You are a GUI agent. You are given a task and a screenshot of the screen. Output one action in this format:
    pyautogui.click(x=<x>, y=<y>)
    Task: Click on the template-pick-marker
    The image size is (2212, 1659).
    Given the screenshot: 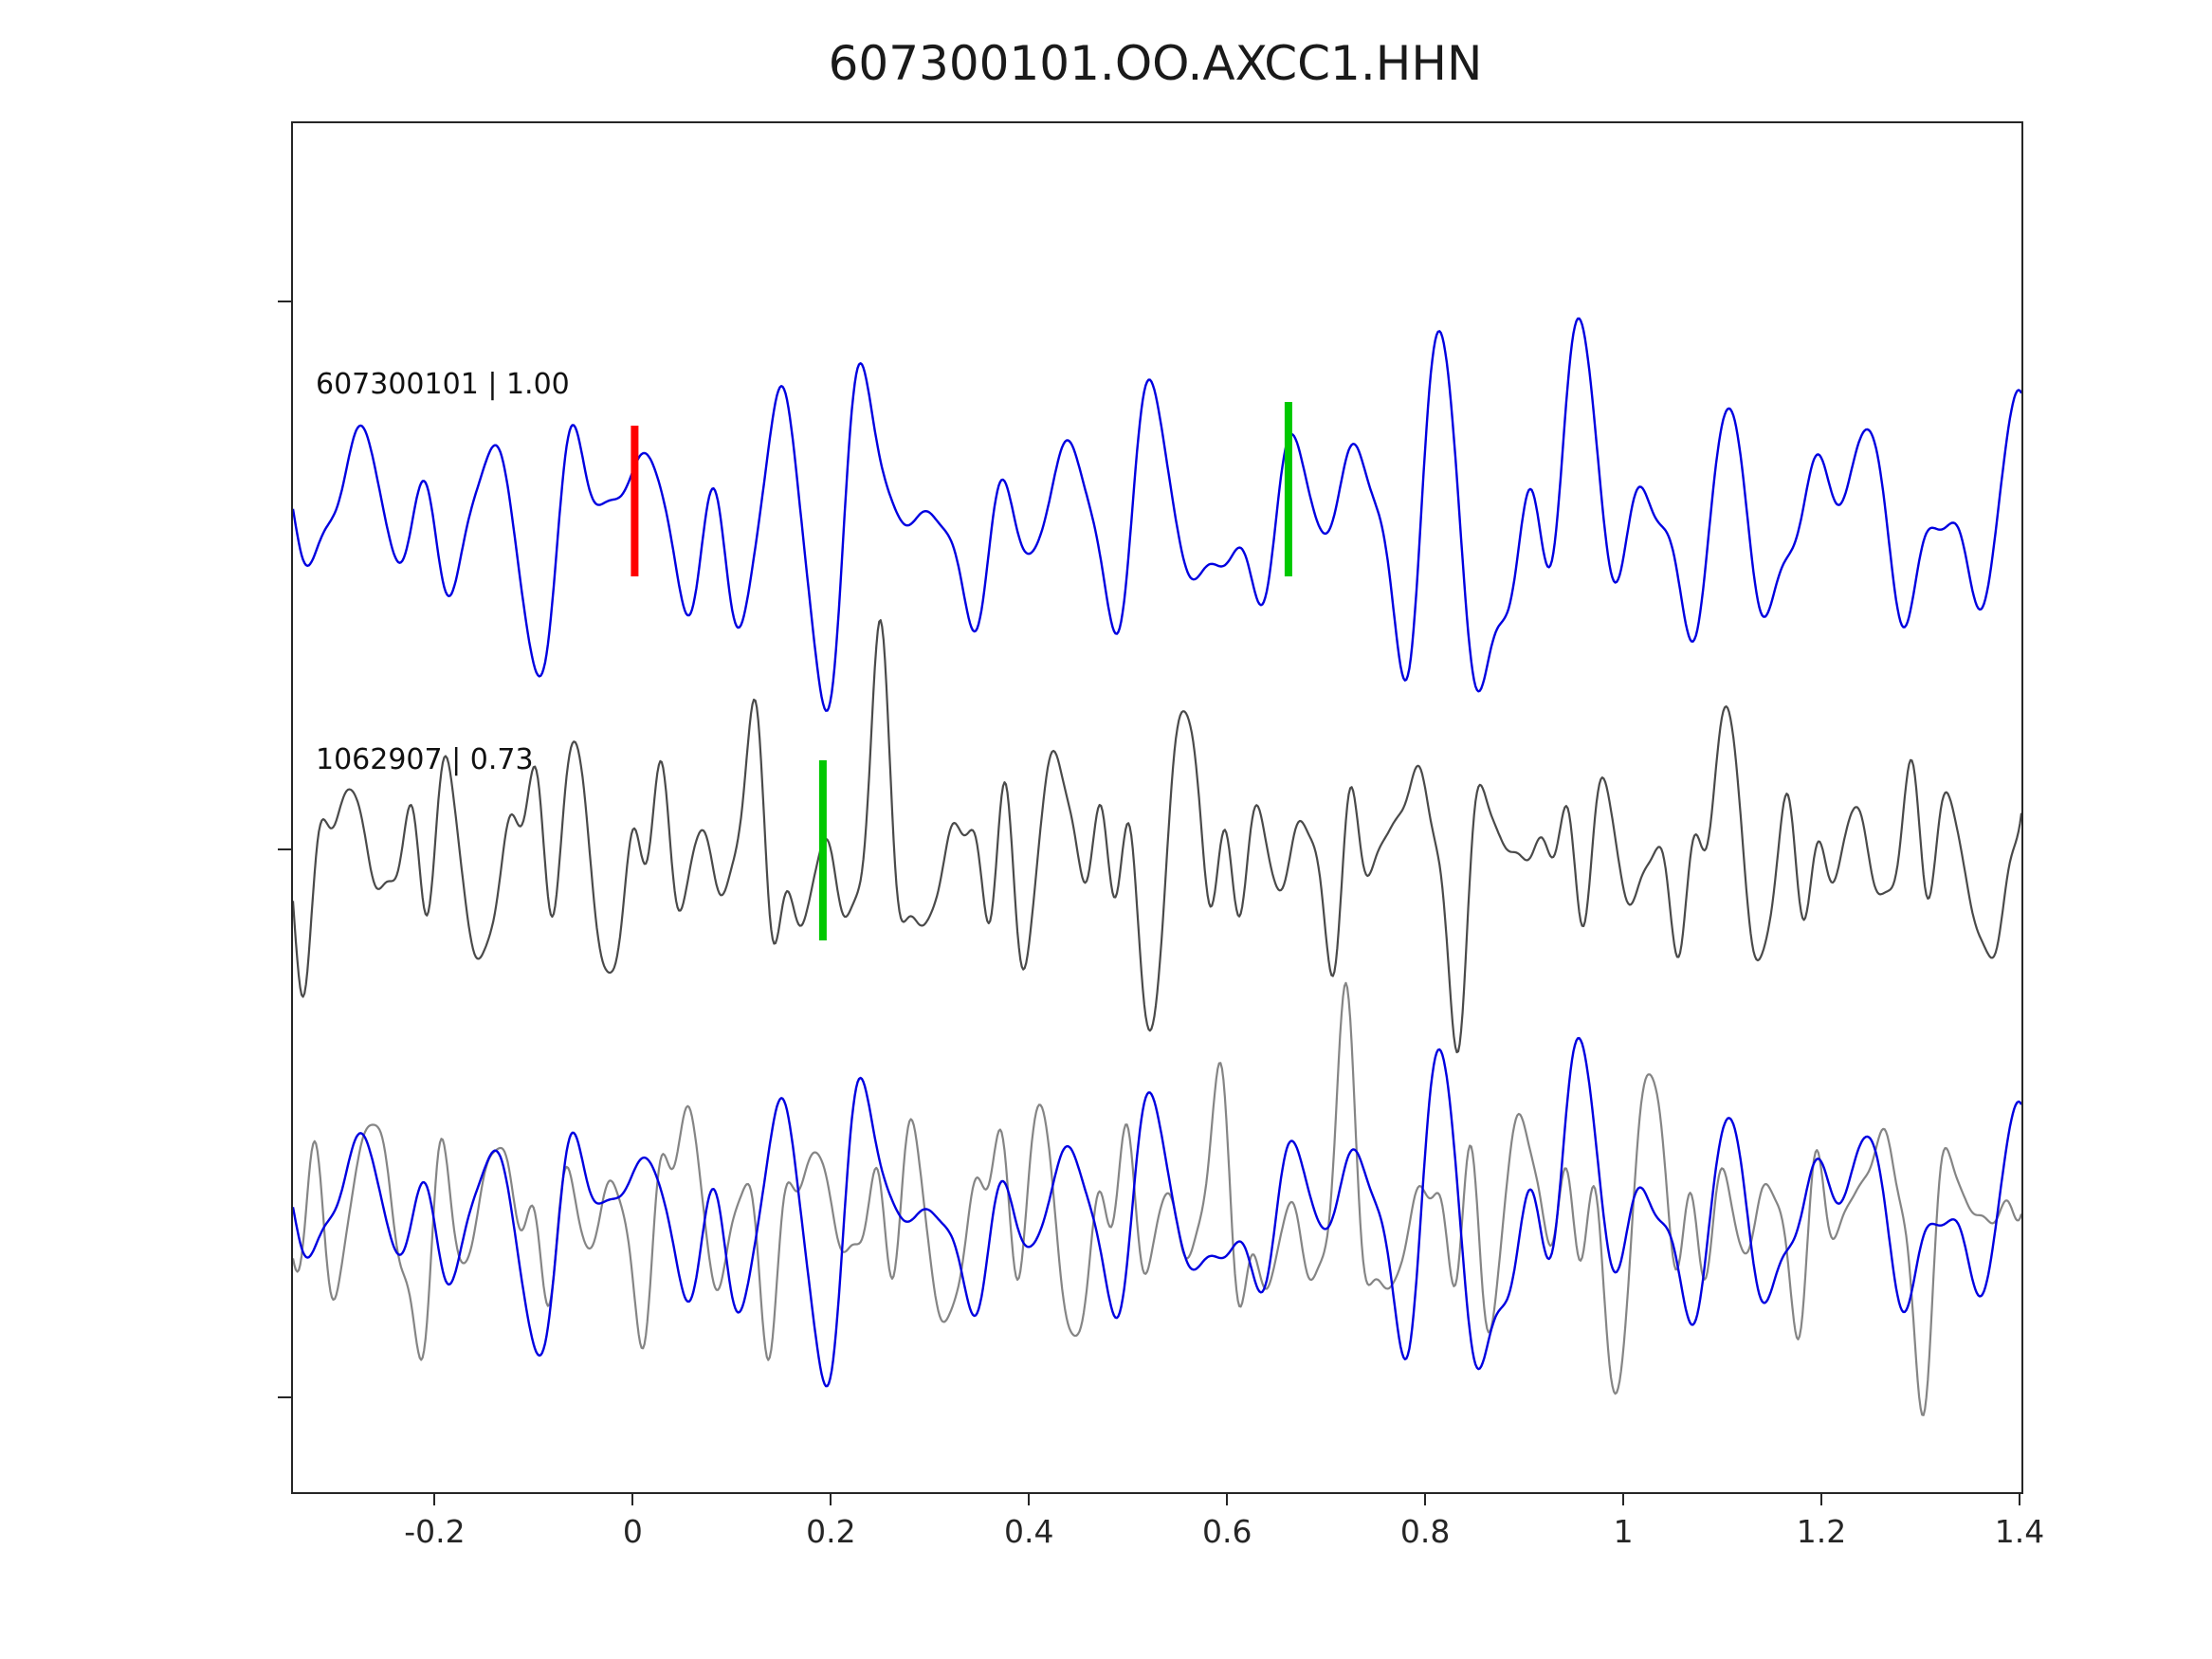 What is the action you would take?
    pyautogui.click(x=635, y=501)
    